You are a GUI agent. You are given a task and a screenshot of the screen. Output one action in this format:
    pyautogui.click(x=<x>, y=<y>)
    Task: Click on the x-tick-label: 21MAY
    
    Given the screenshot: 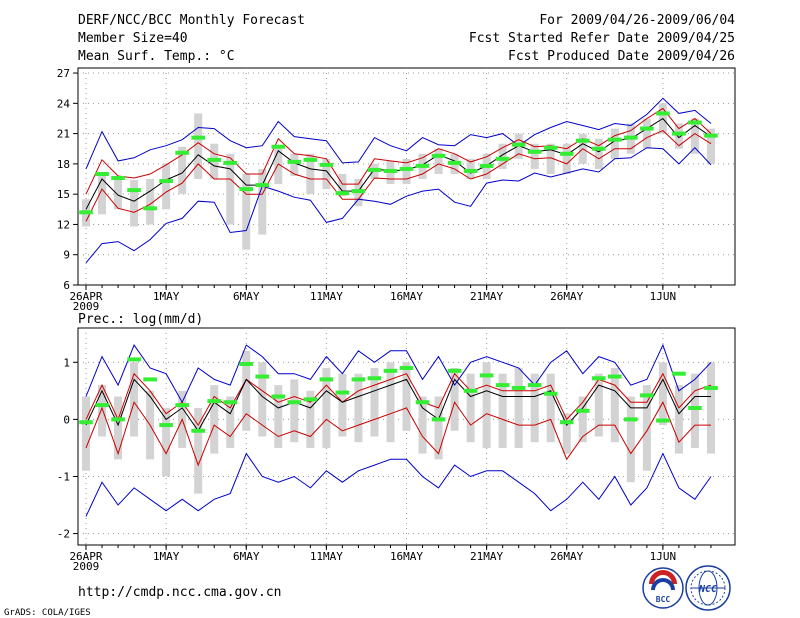 What is the action you would take?
    pyautogui.click(x=486, y=296)
    